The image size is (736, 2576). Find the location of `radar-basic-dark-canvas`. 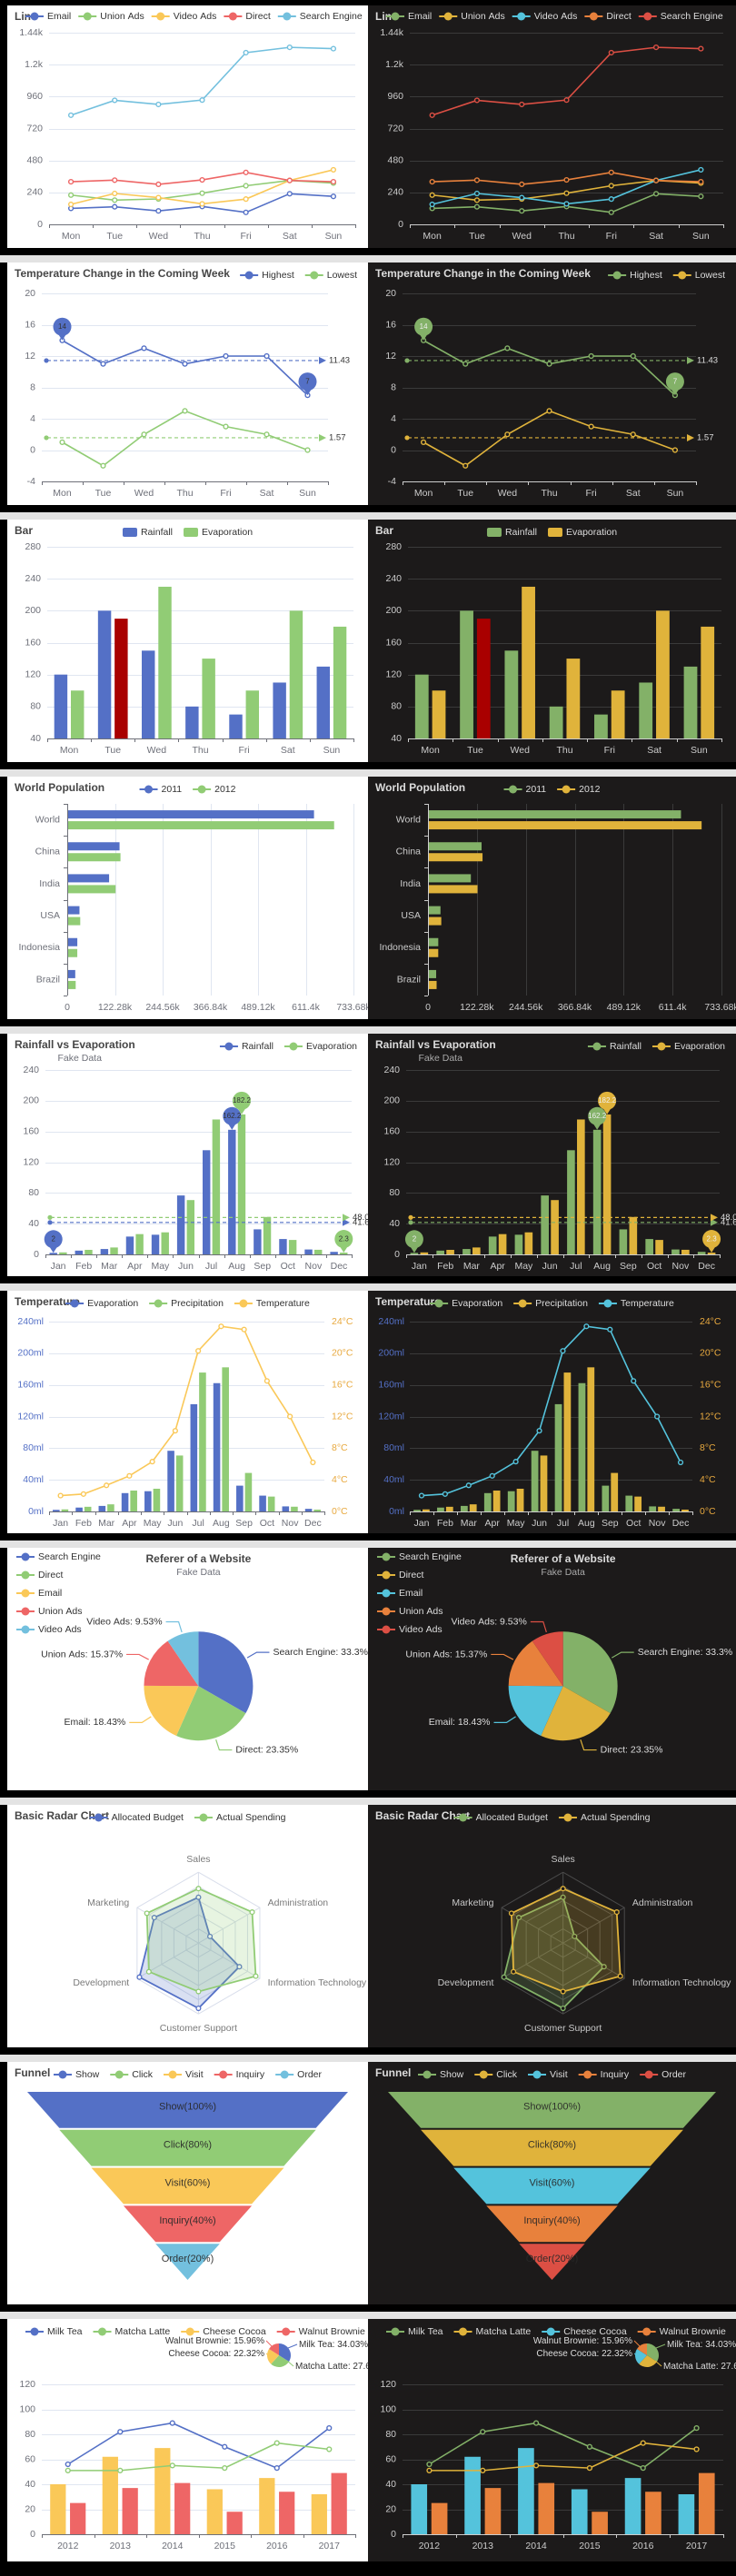

radar-basic-dark-canvas is located at coordinates (552, 1926).